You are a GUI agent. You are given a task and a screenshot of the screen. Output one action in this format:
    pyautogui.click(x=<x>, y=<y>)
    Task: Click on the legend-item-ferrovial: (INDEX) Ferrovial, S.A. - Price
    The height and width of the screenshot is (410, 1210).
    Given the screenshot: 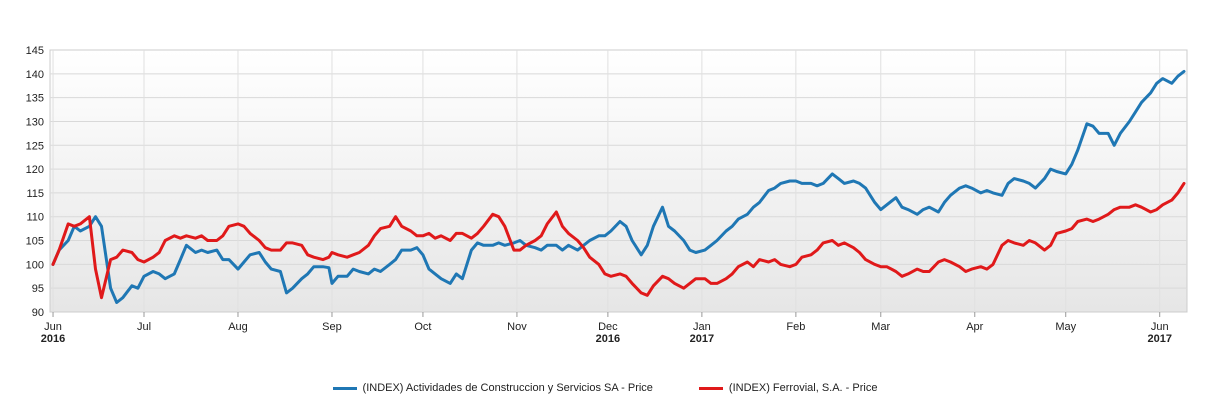 What is the action you would take?
    pyautogui.click(x=788, y=388)
    